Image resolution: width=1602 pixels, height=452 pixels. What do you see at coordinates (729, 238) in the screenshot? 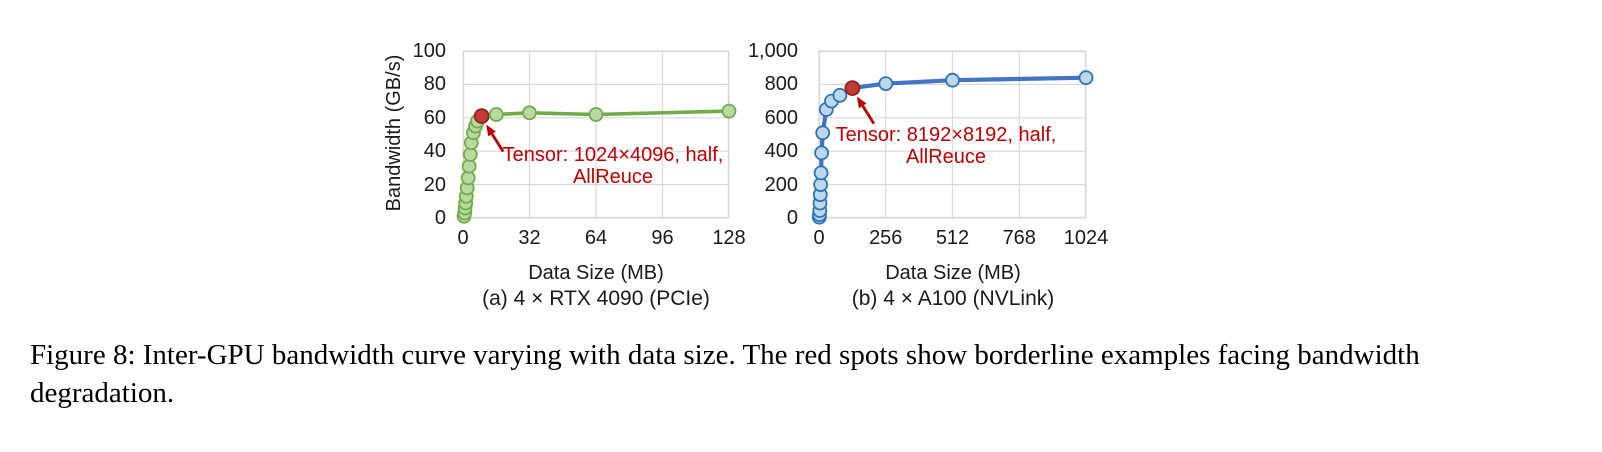
I see `x-tick-label: 128` at bounding box center [729, 238].